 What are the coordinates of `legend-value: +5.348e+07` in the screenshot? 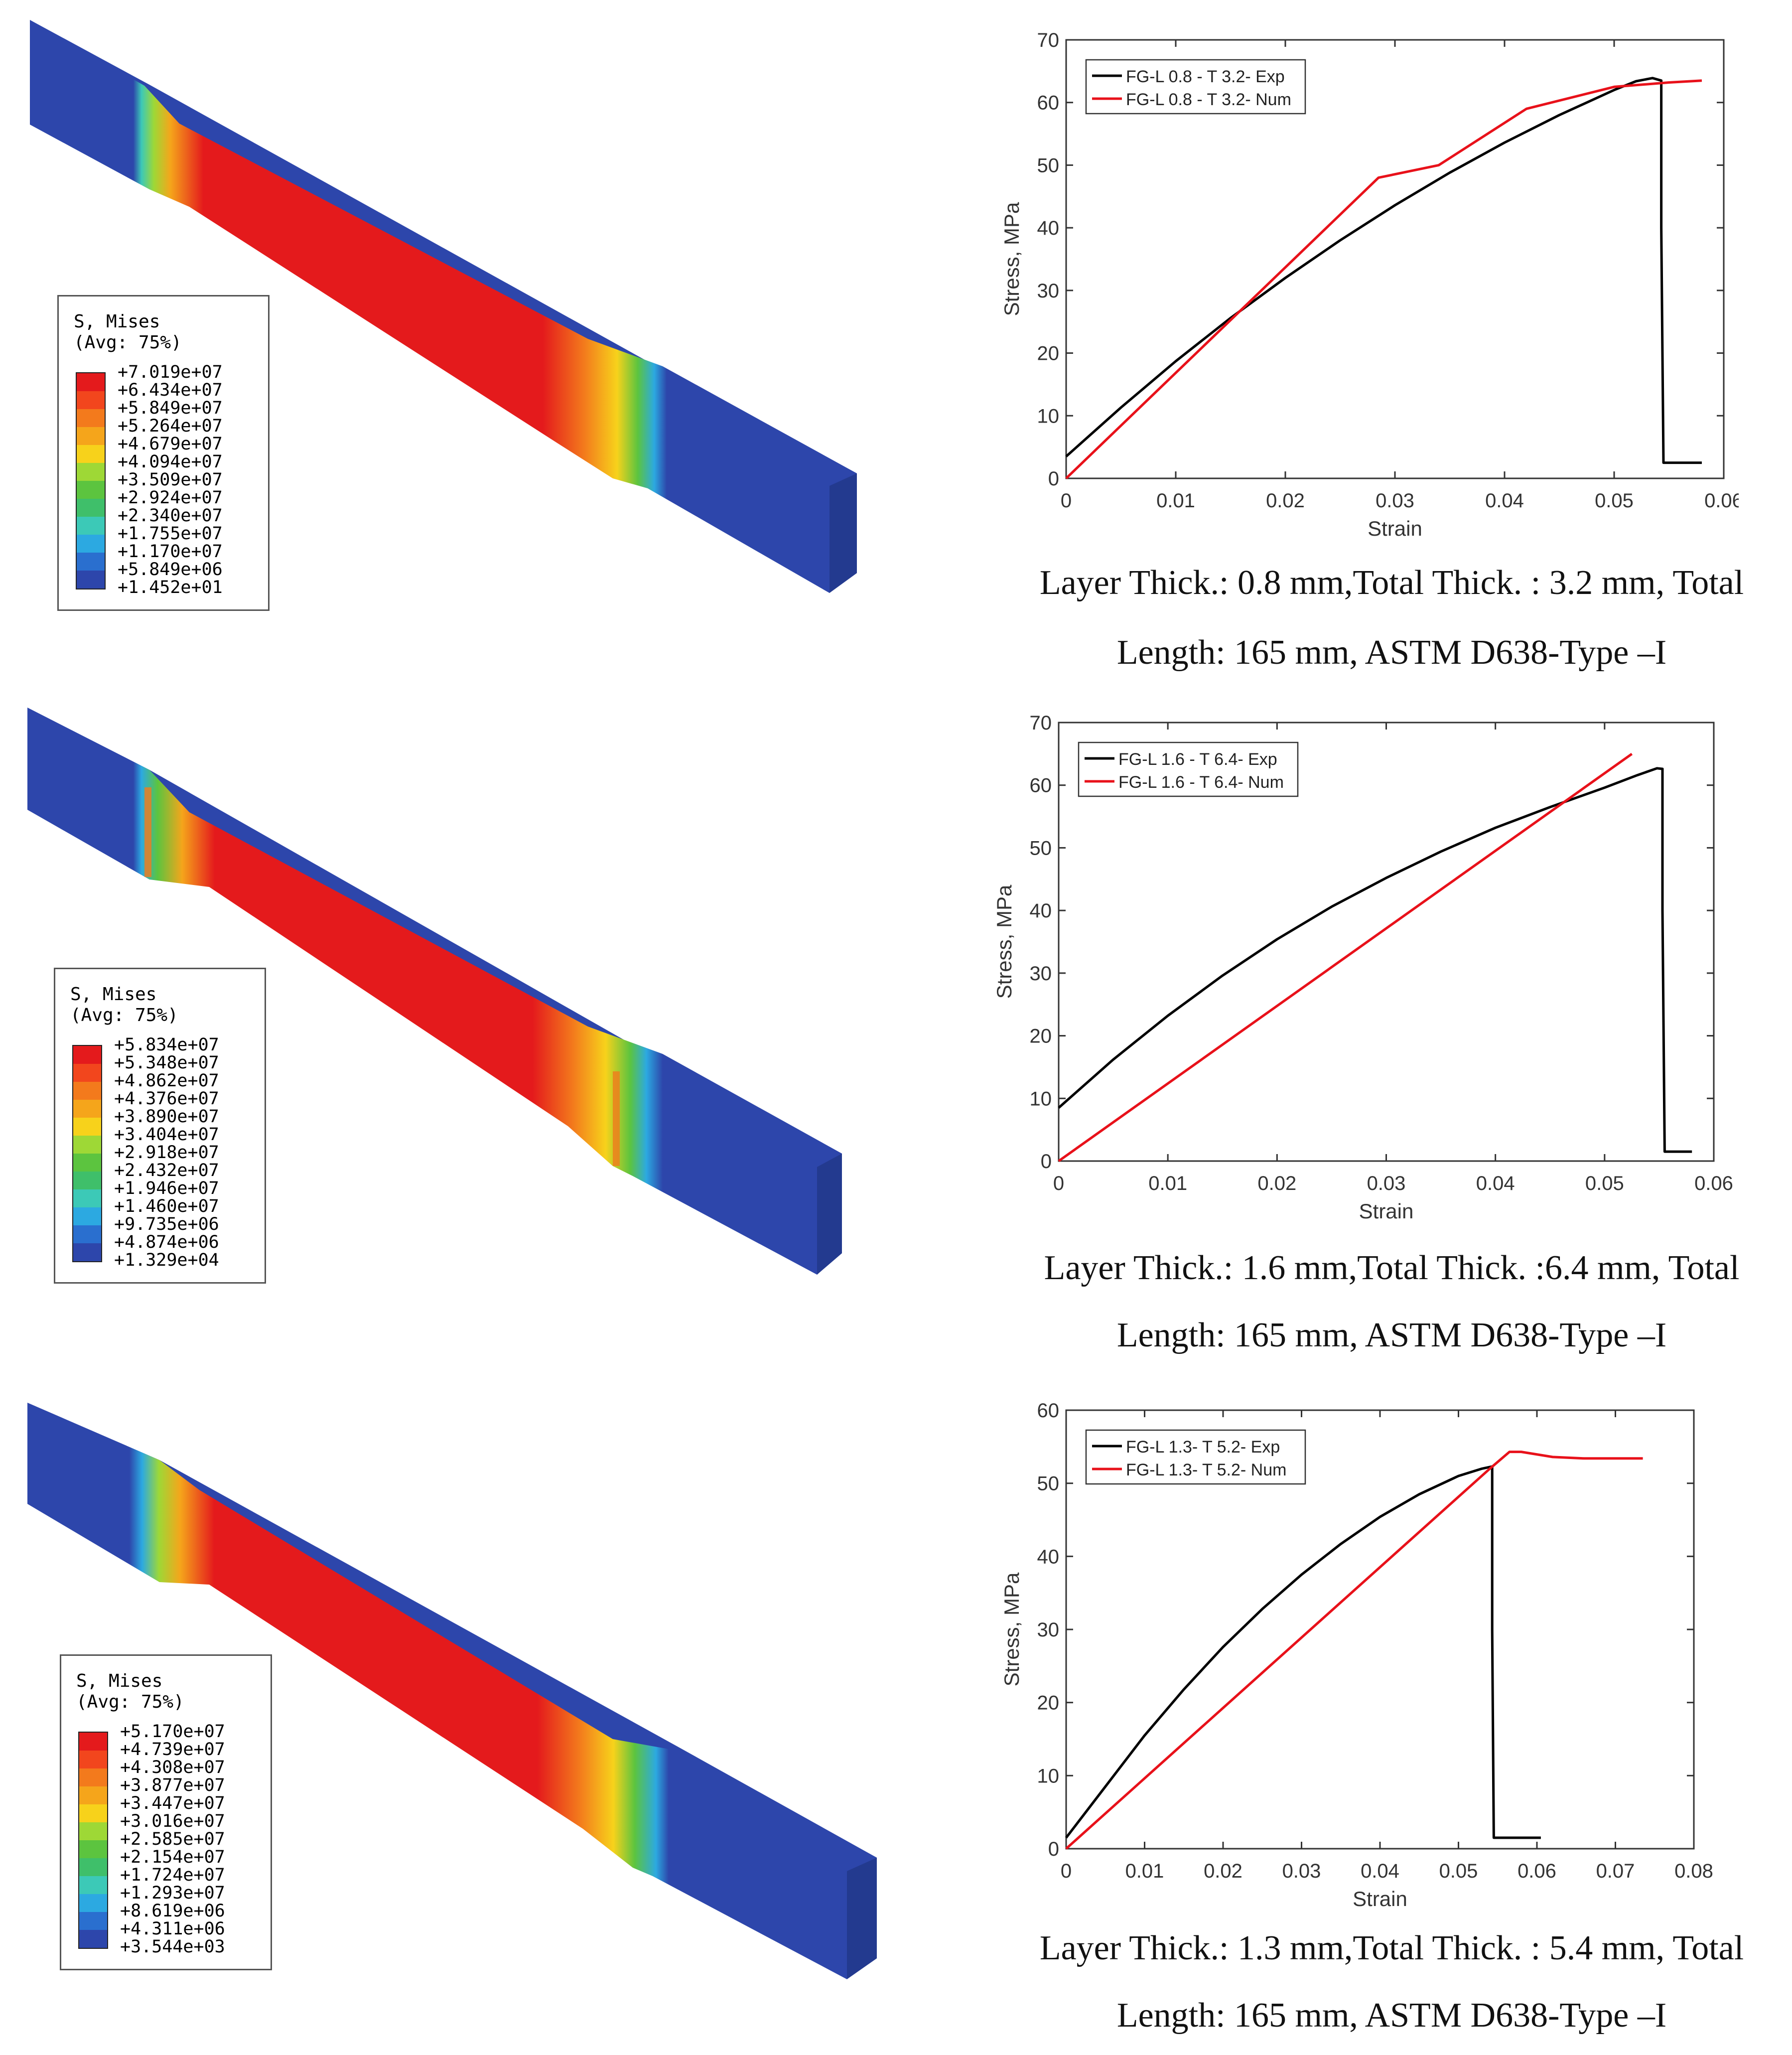 It's located at (166, 1063).